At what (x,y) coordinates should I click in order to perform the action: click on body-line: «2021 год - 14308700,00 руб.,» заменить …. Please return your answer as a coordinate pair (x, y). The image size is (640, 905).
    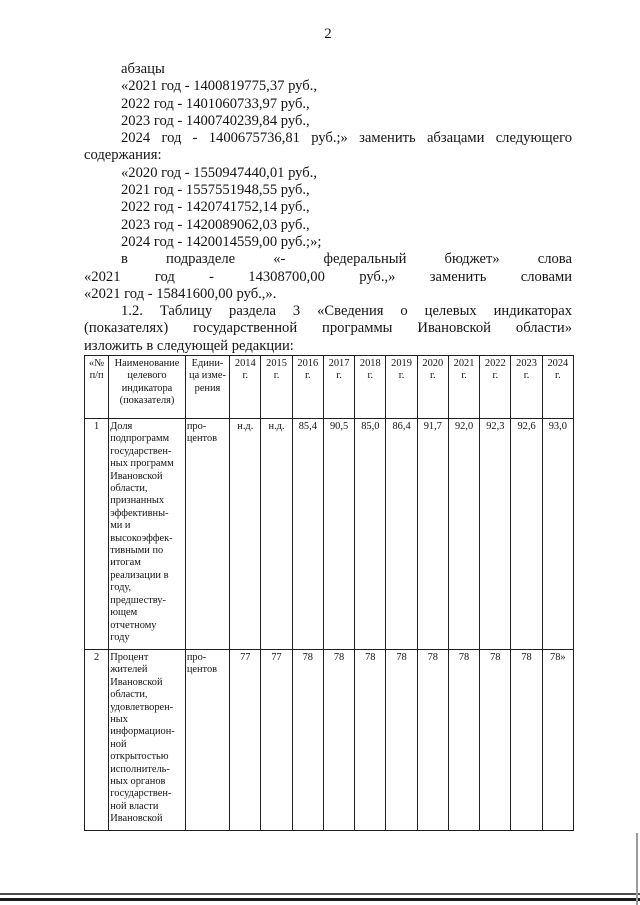
    Looking at the image, I should click on (328, 276).